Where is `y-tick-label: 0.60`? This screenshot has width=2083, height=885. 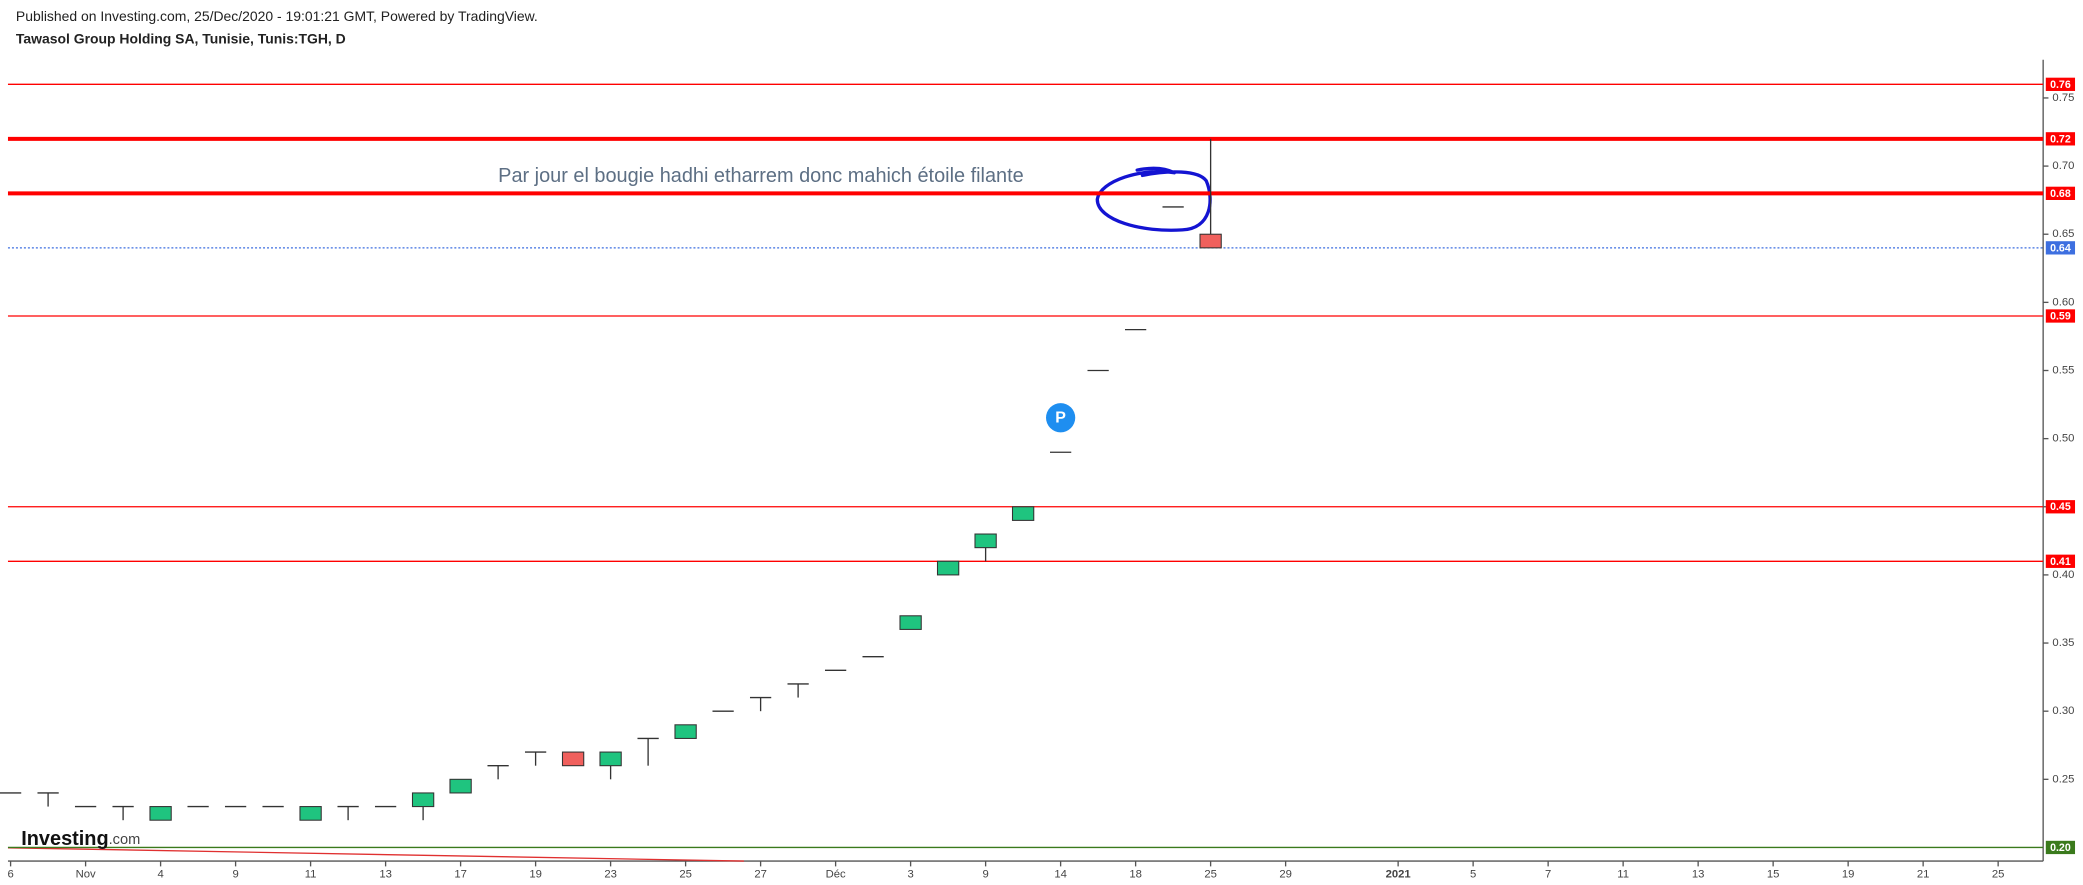 y-tick-label: 0.60 is located at coordinates (2063, 302).